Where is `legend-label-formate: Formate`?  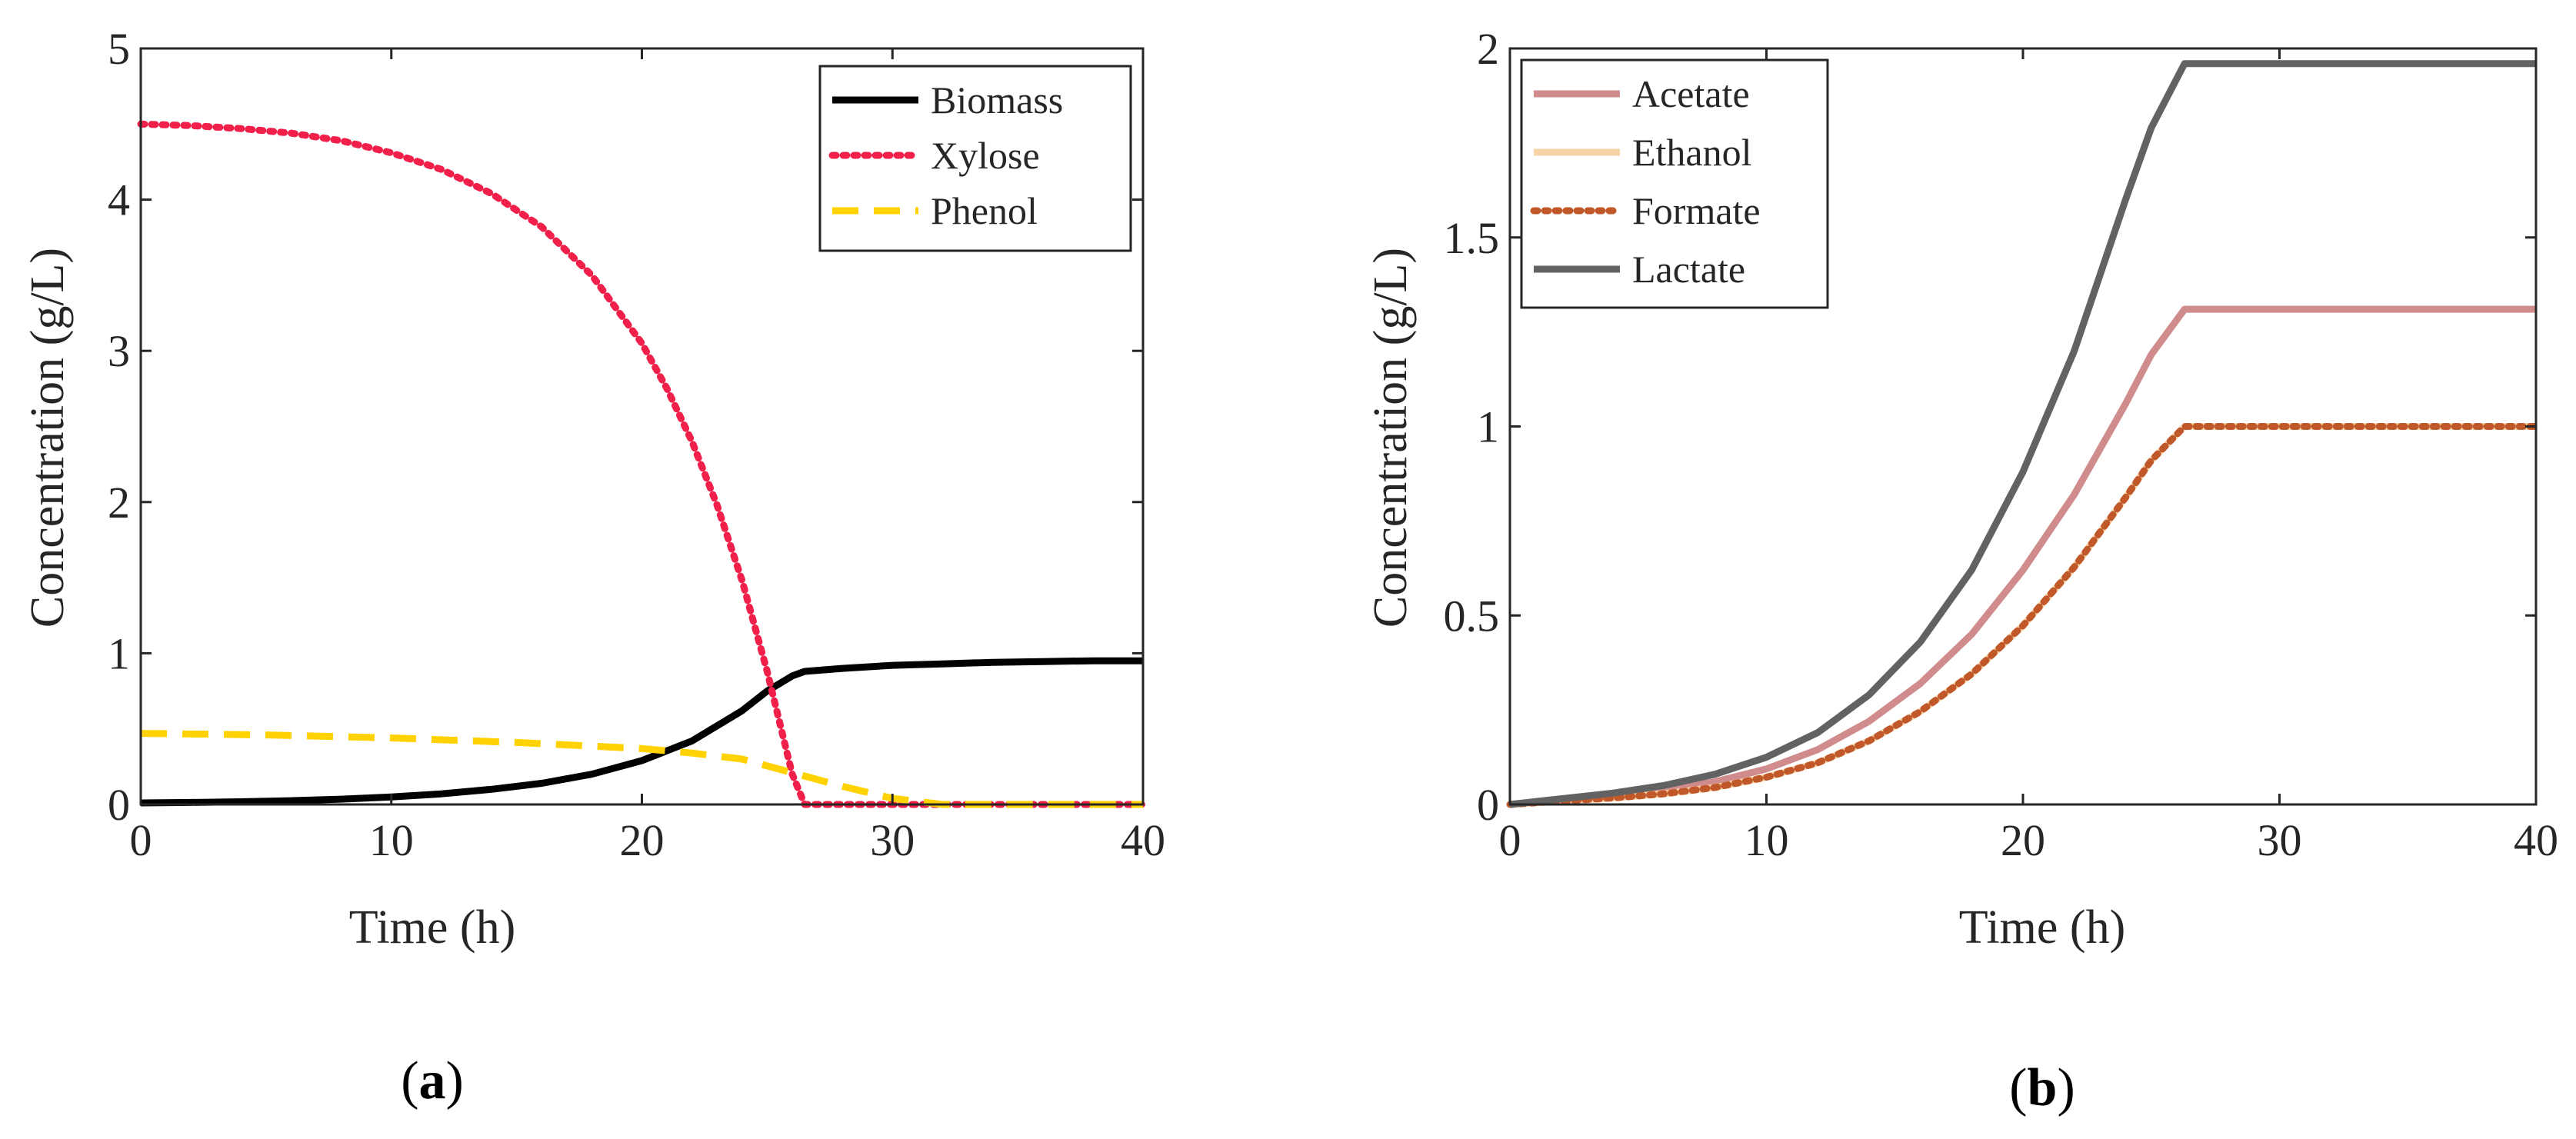 legend-label-formate: Formate is located at coordinates (1696, 210).